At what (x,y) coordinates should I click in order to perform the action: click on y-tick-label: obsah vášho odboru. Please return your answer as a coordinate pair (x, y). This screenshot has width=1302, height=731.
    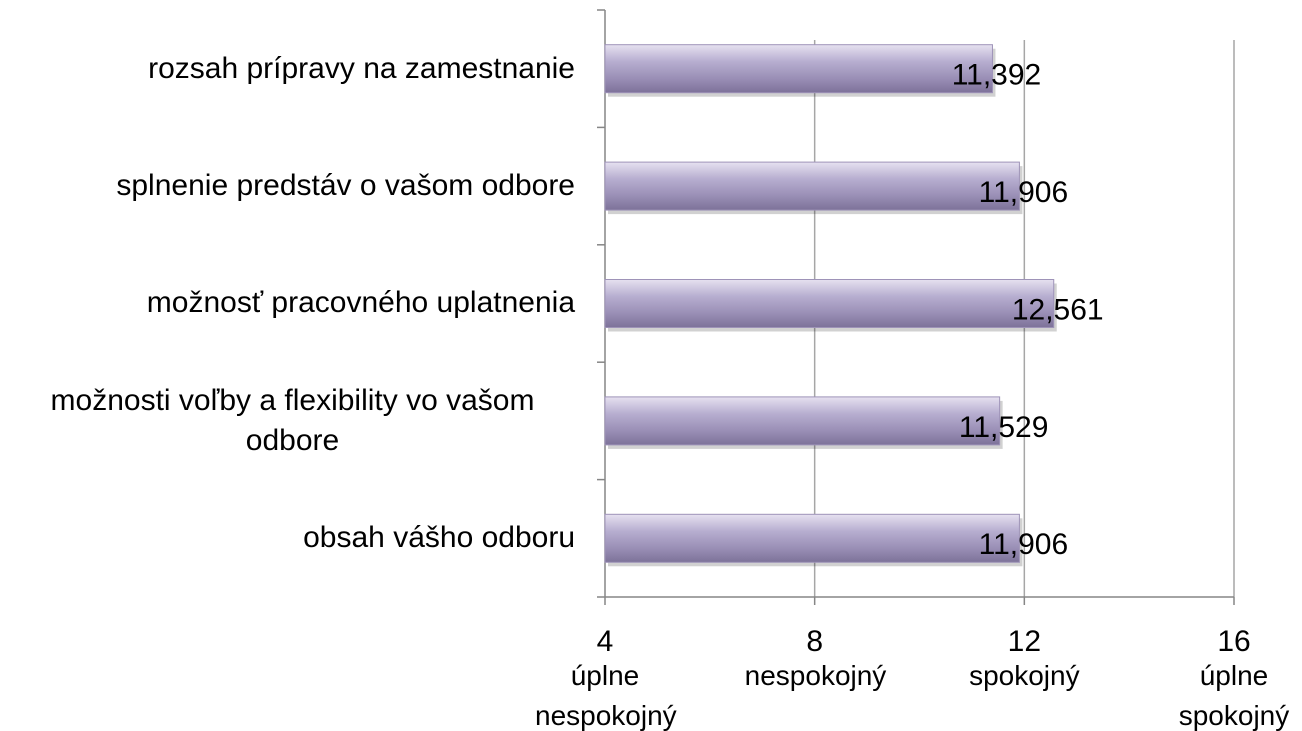
    Looking at the image, I should click on (290, 538).